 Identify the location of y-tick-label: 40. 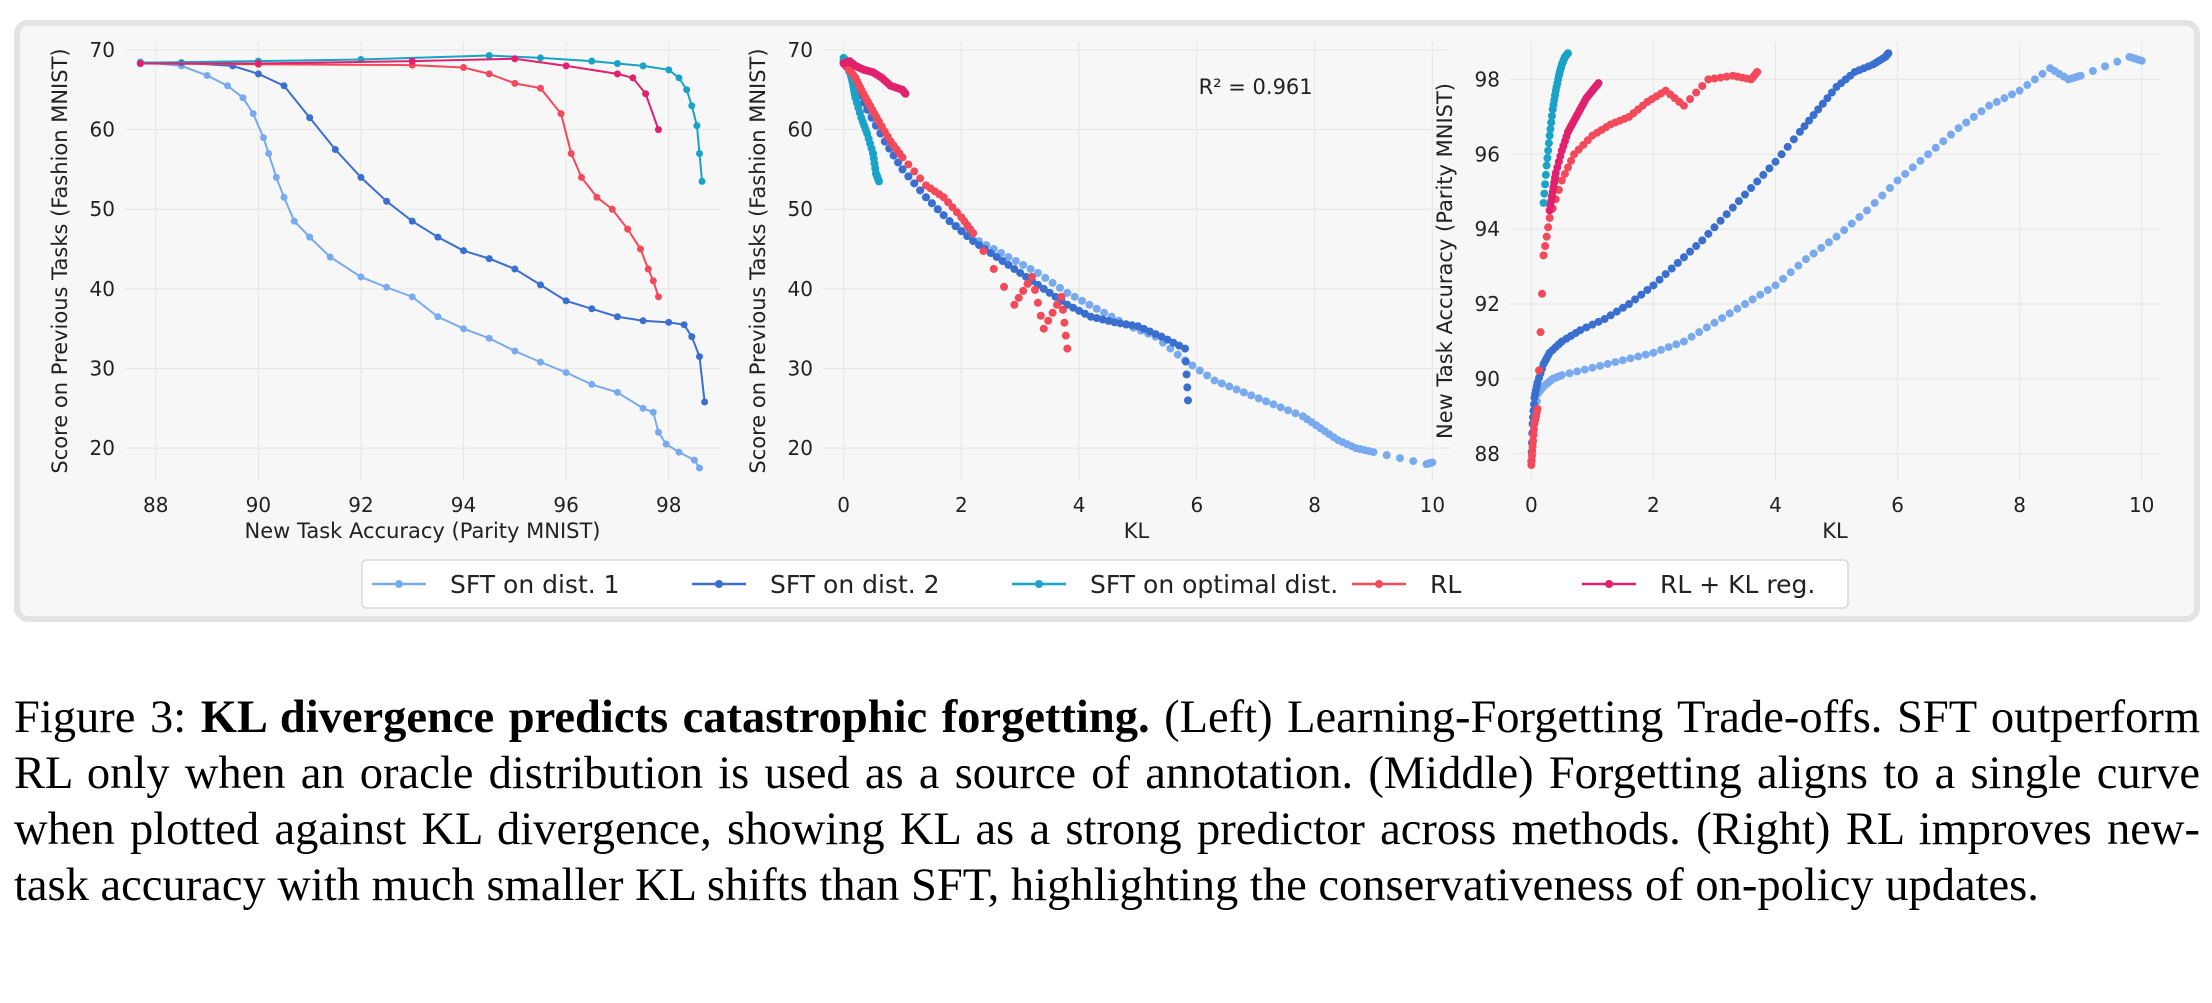
(102, 289).